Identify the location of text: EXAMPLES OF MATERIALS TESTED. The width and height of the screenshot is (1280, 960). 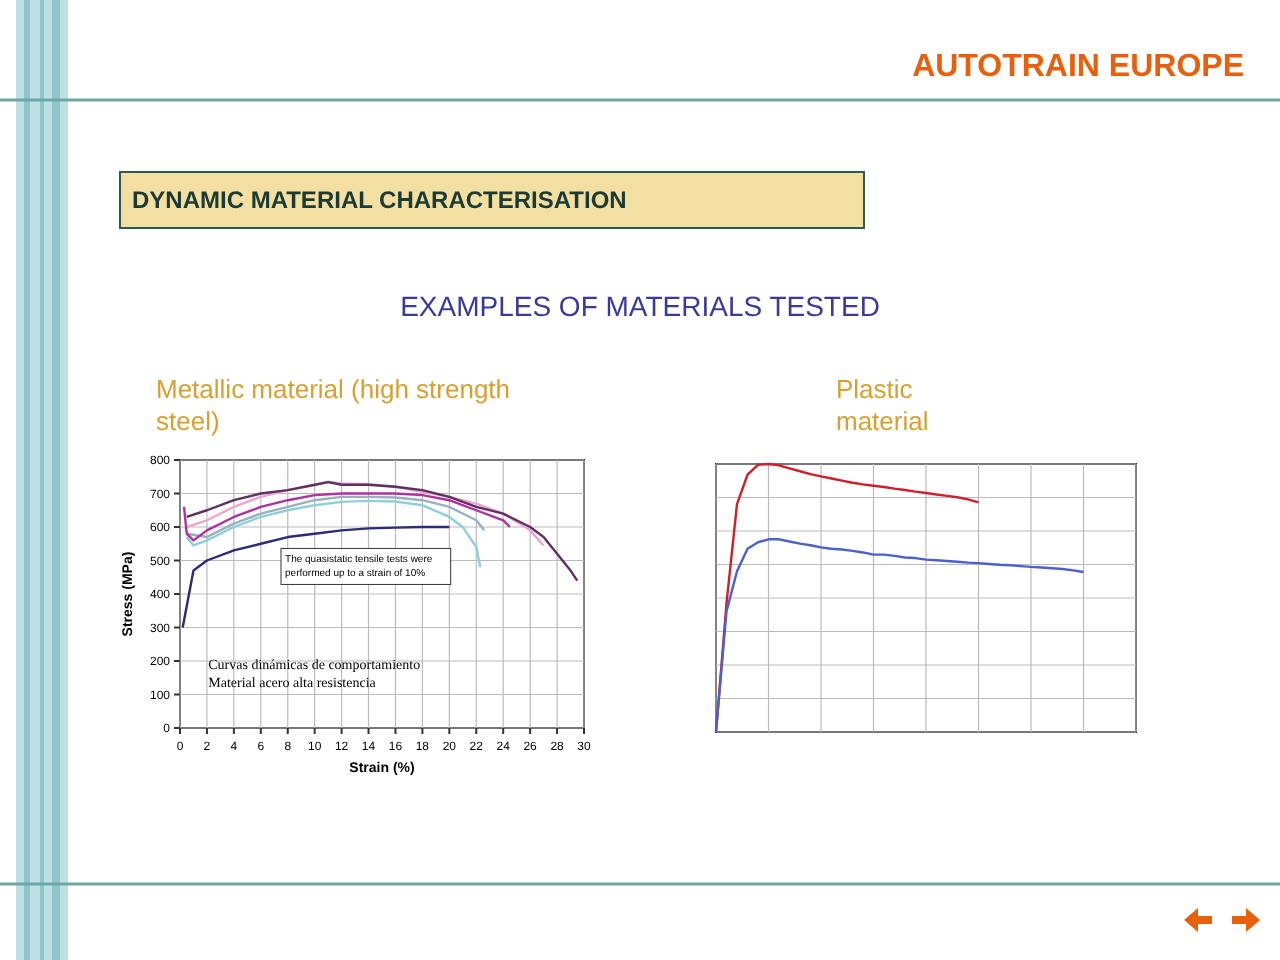
(640, 306).